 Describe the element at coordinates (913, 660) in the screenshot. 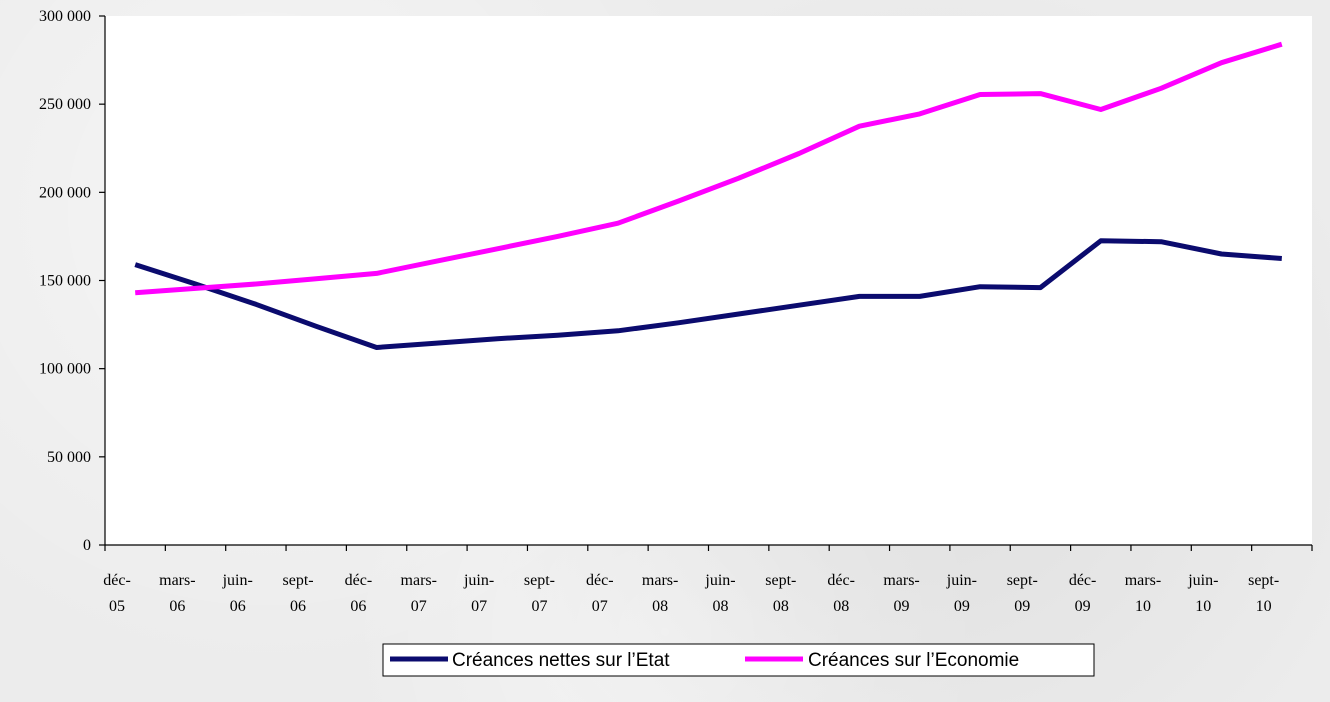

I see `legend-label-1: Créances sur l’Economie` at that location.